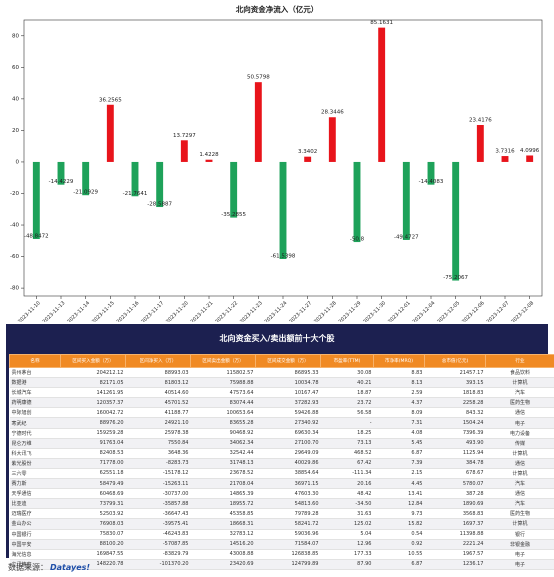  I want to click on table-cell: 90468.92, so click(223, 433).